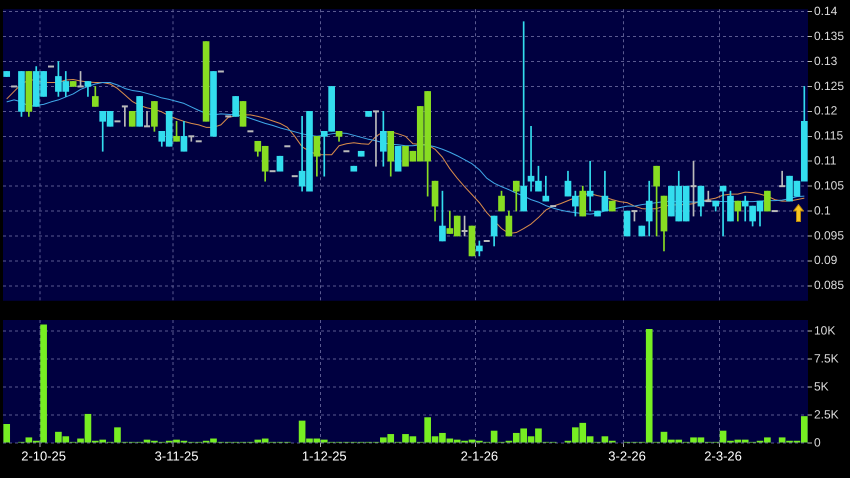 The image size is (850, 478). What do you see at coordinates (823, 210) in the screenshot?
I see `y-tick-label: 0.1` at bounding box center [823, 210].